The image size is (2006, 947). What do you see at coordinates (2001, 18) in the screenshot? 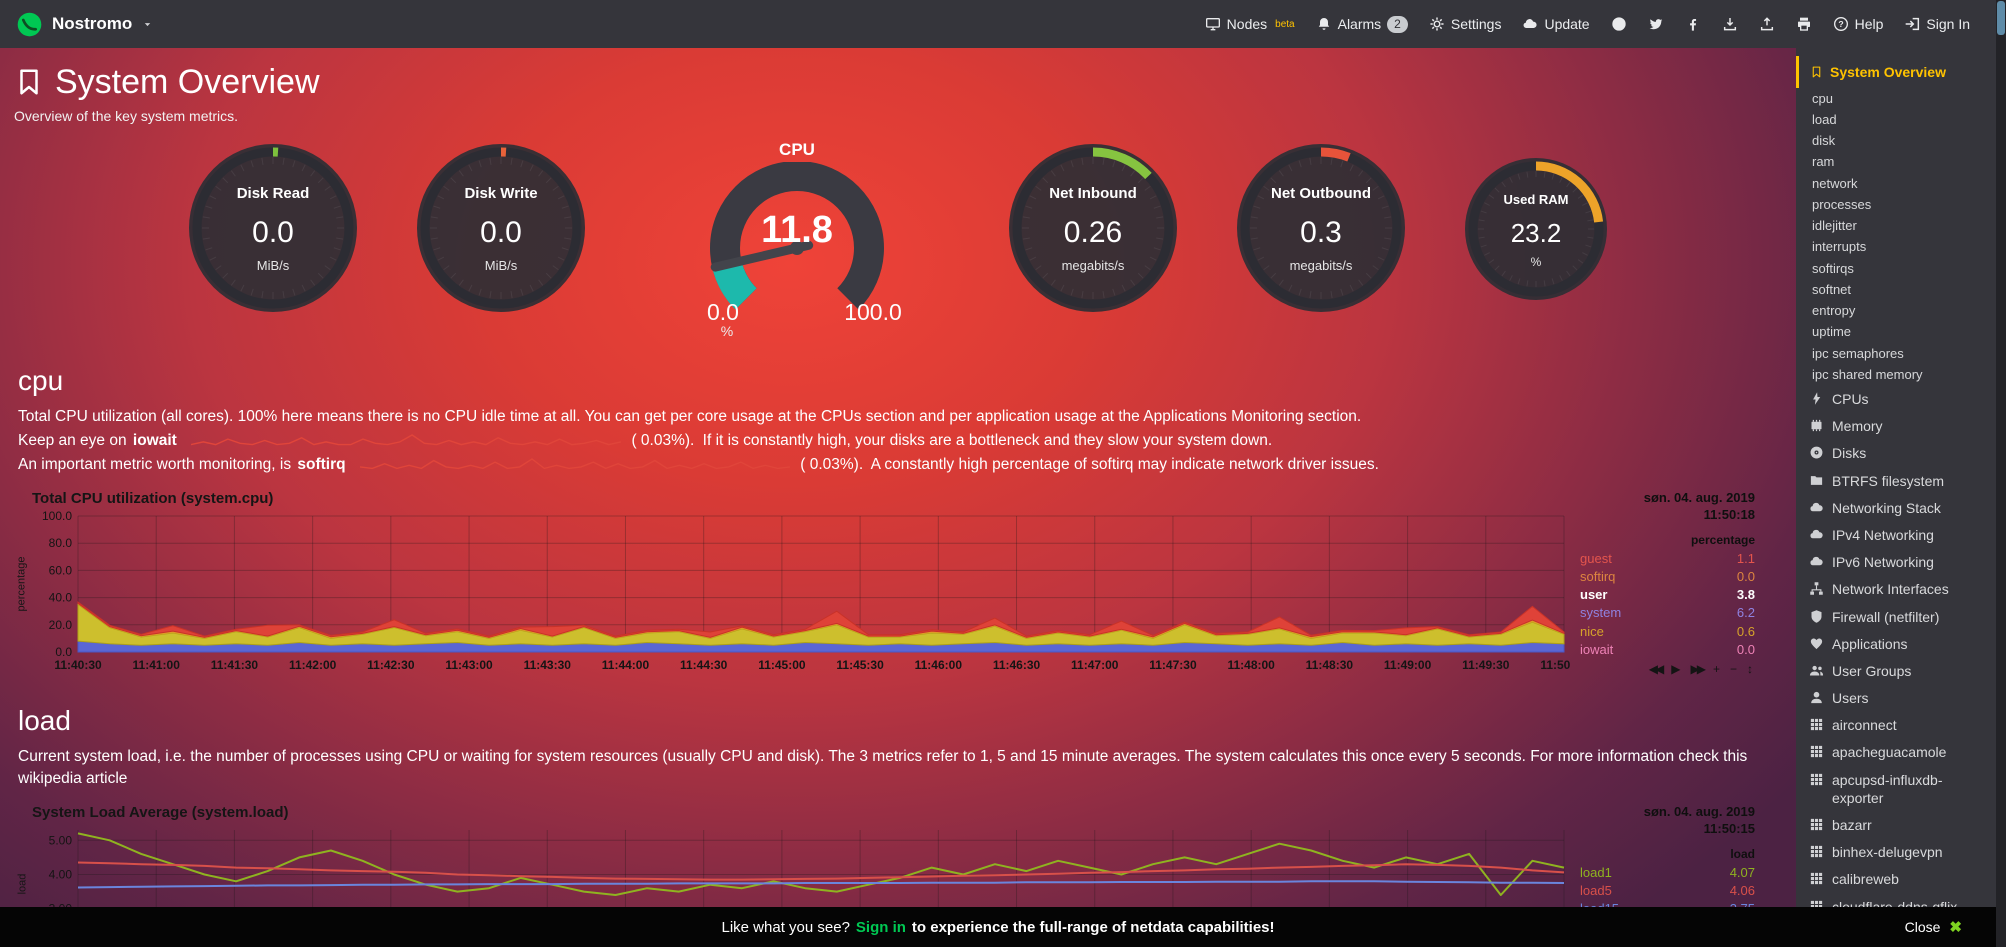
I see `scrollbar-thumb` at bounding box center [2001, 18].